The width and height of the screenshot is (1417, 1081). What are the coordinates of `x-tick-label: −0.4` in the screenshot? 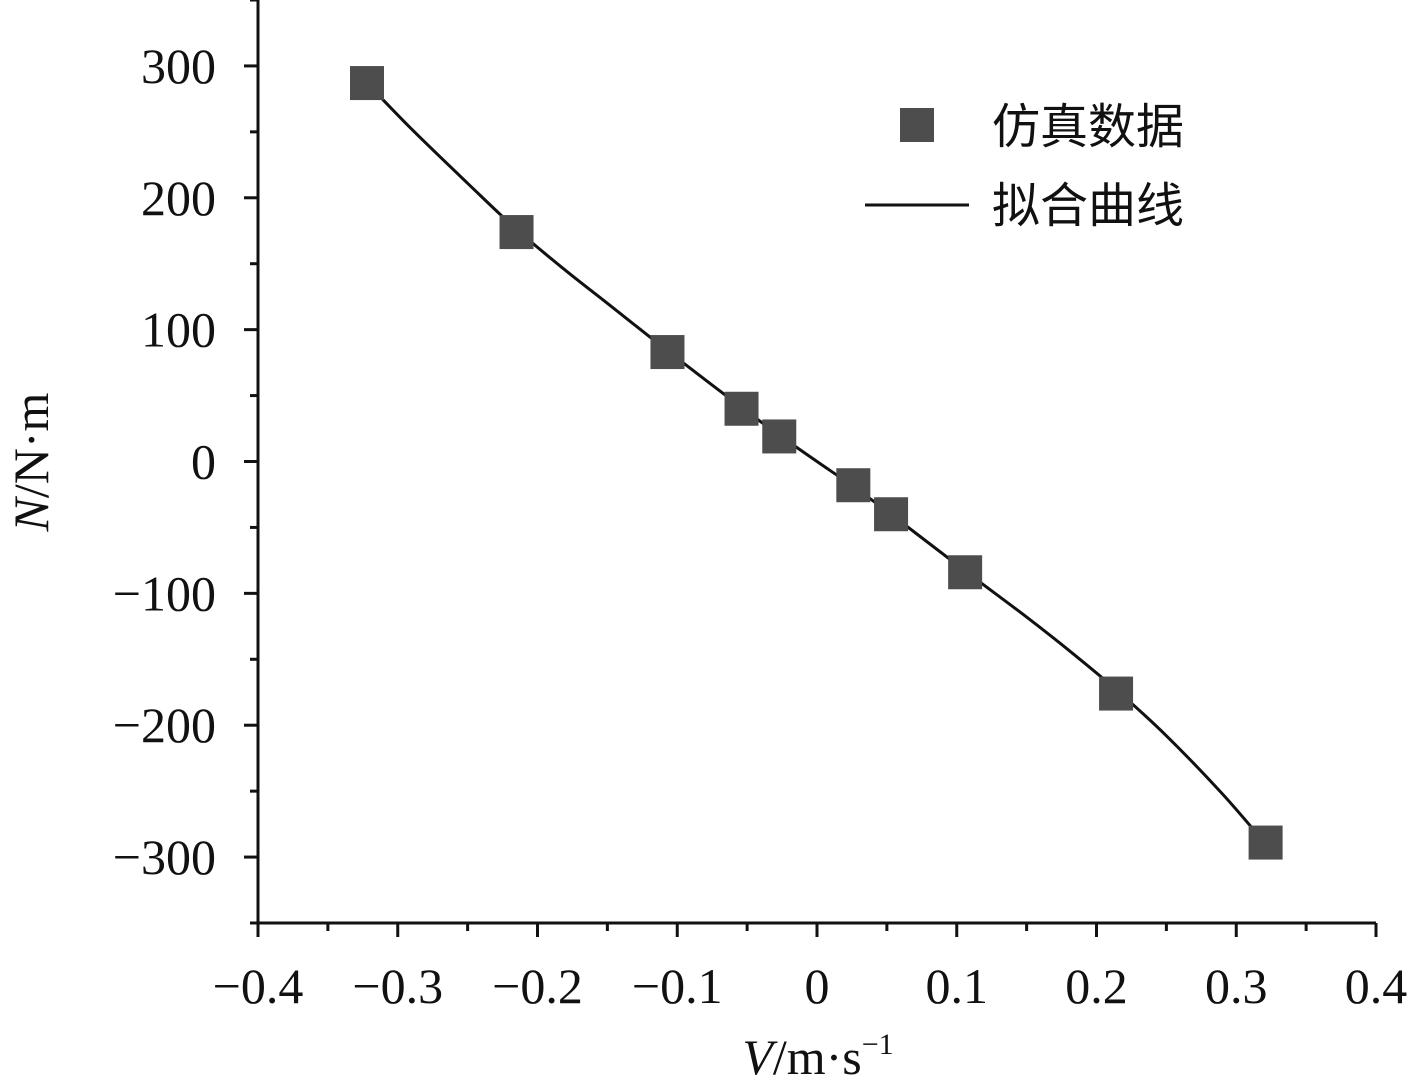 It's located at (258, 986).